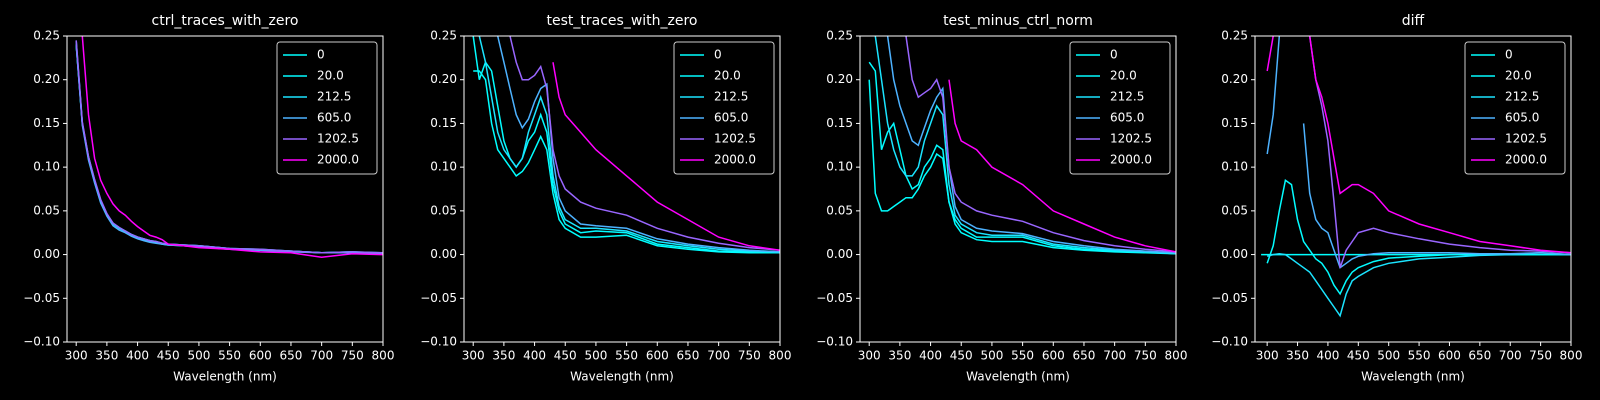 The height and width of the screenshot is (400, 1600). I want to click on subplot-title: test_traces_with_zero, so click(622, 21).